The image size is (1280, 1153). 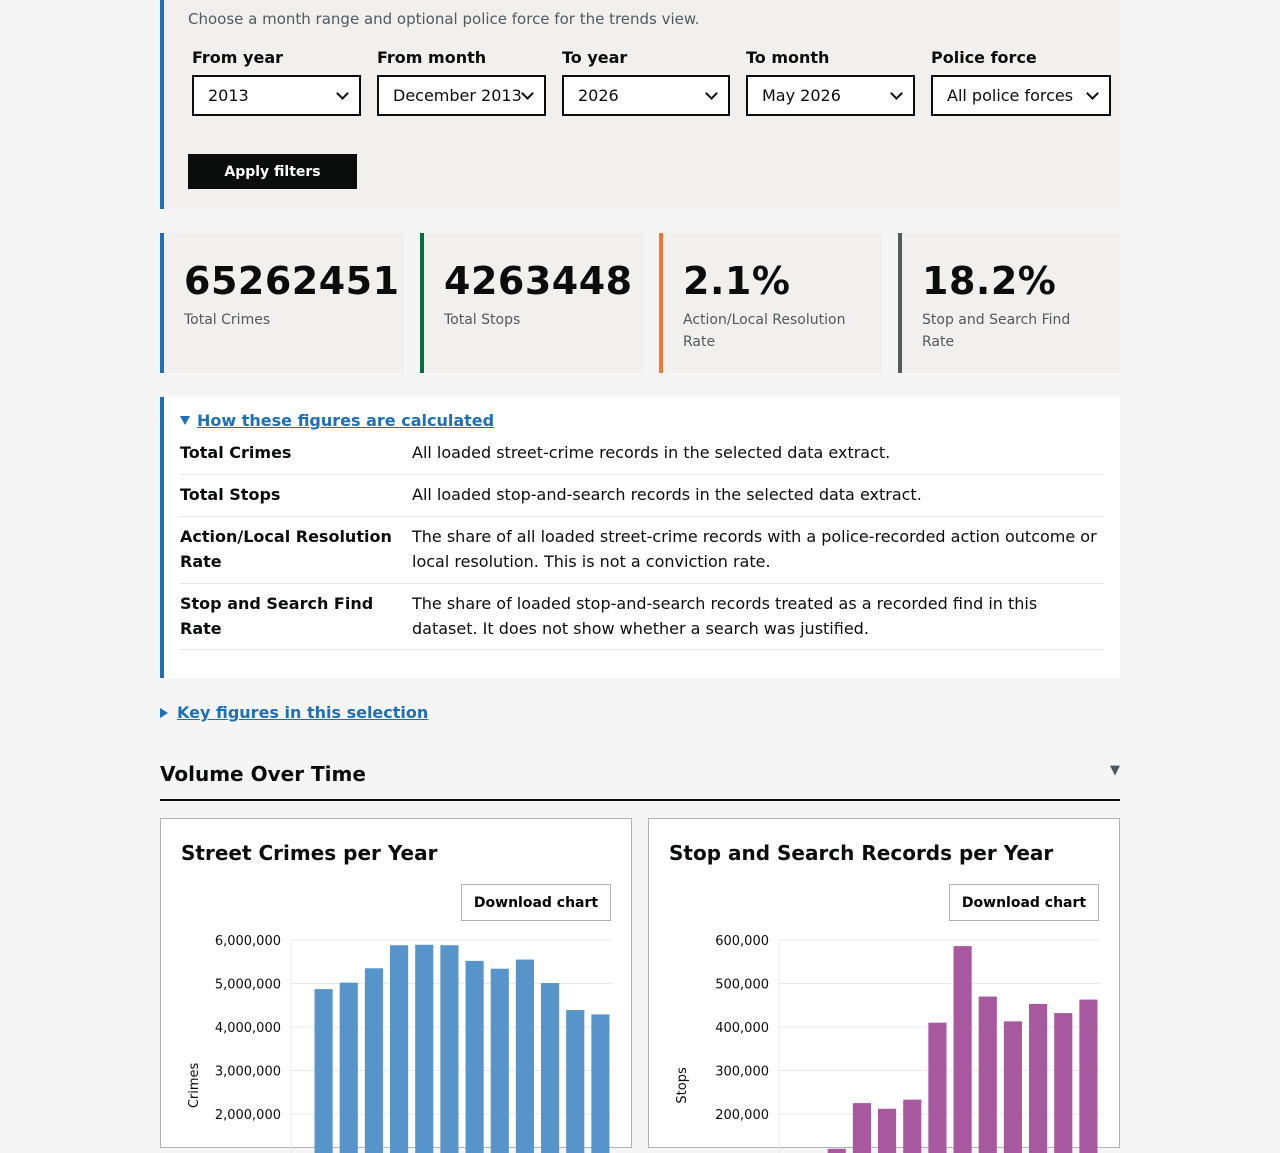 What do you see at coordinates (989, 281) in the screenshot?
I see `kpi-value: 18.2%` at bounding box center [989, 281].